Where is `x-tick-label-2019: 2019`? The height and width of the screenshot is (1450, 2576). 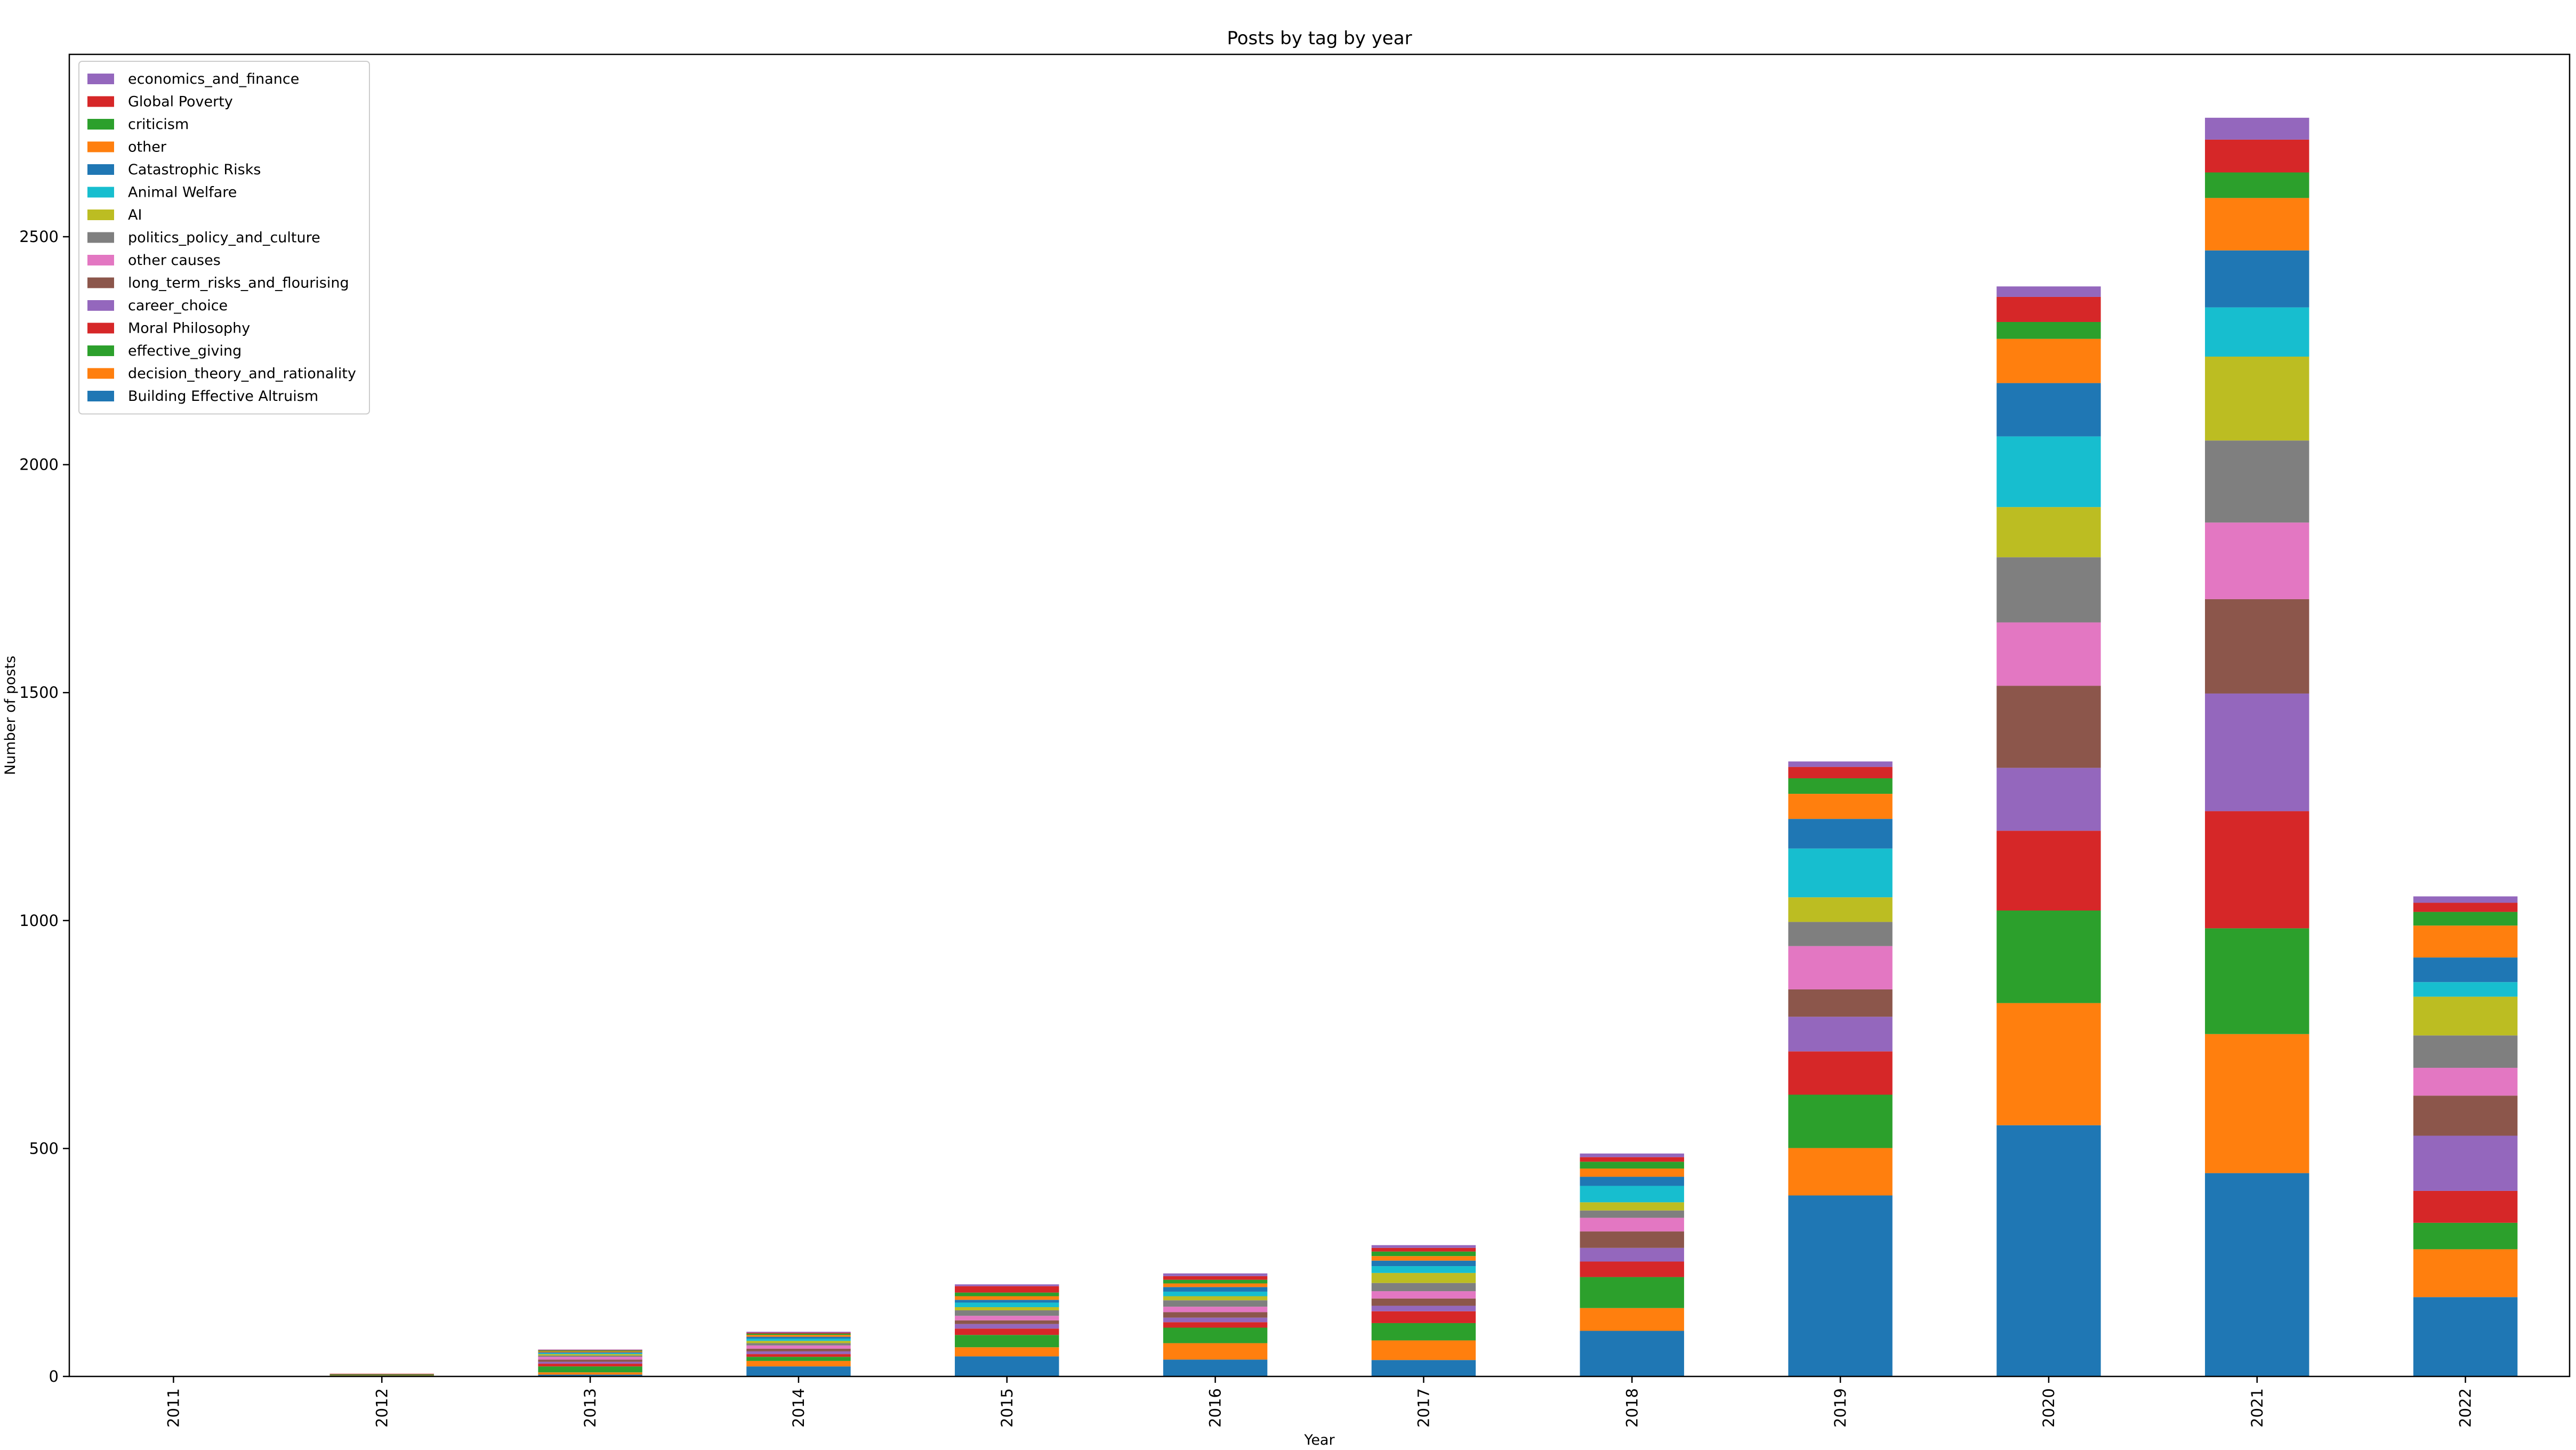
x-tick-label-2019: 2019 is located at coordinates (1840, 1408).